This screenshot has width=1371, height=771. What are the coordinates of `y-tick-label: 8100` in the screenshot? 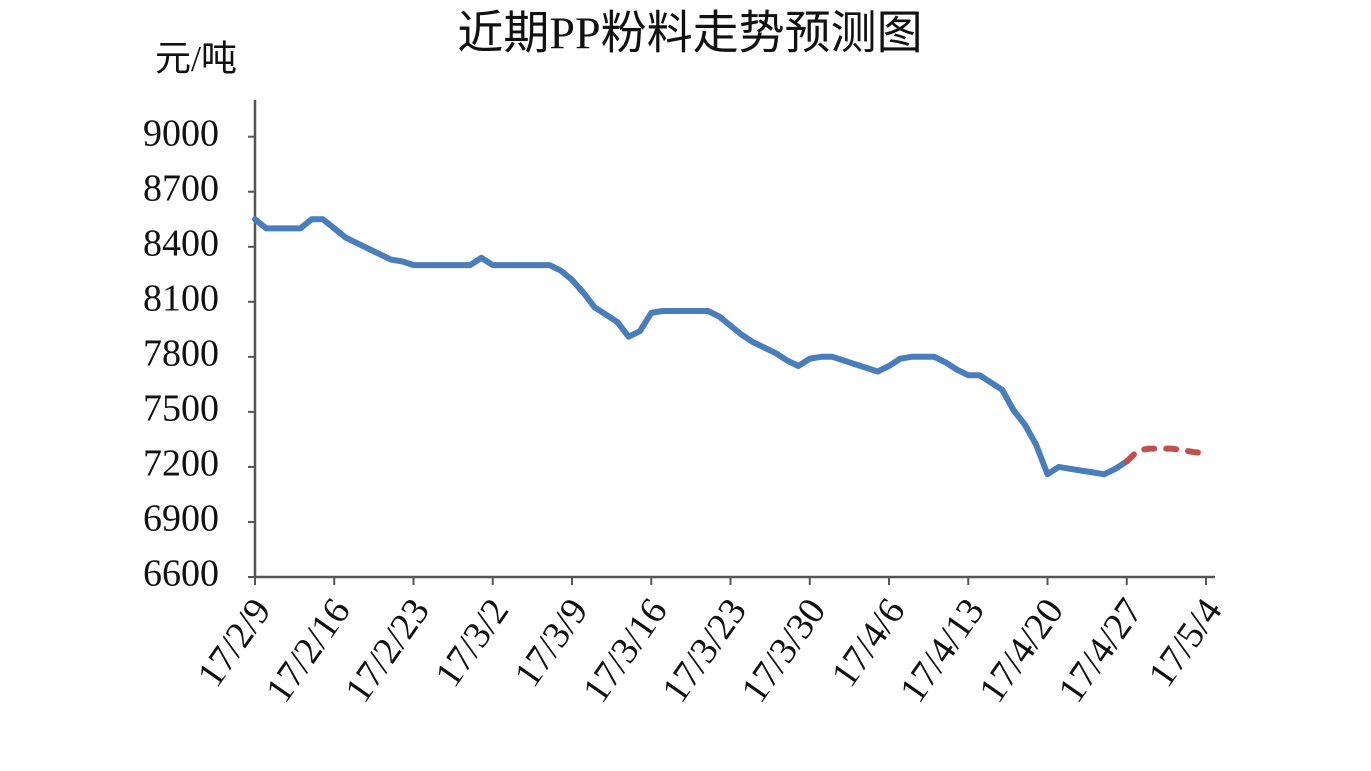 It's located at (181, 299).